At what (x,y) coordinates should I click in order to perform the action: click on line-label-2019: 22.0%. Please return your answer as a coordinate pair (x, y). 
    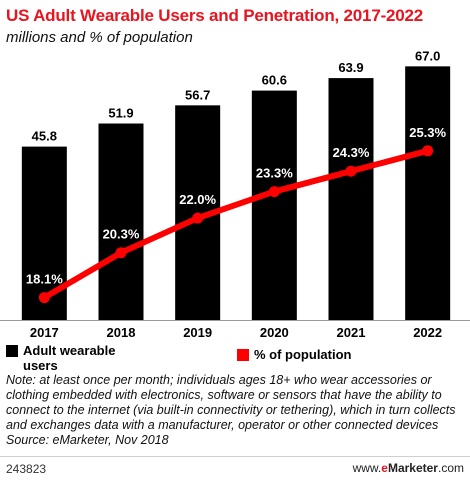
    Looking at the image, I should click on (197, 199).